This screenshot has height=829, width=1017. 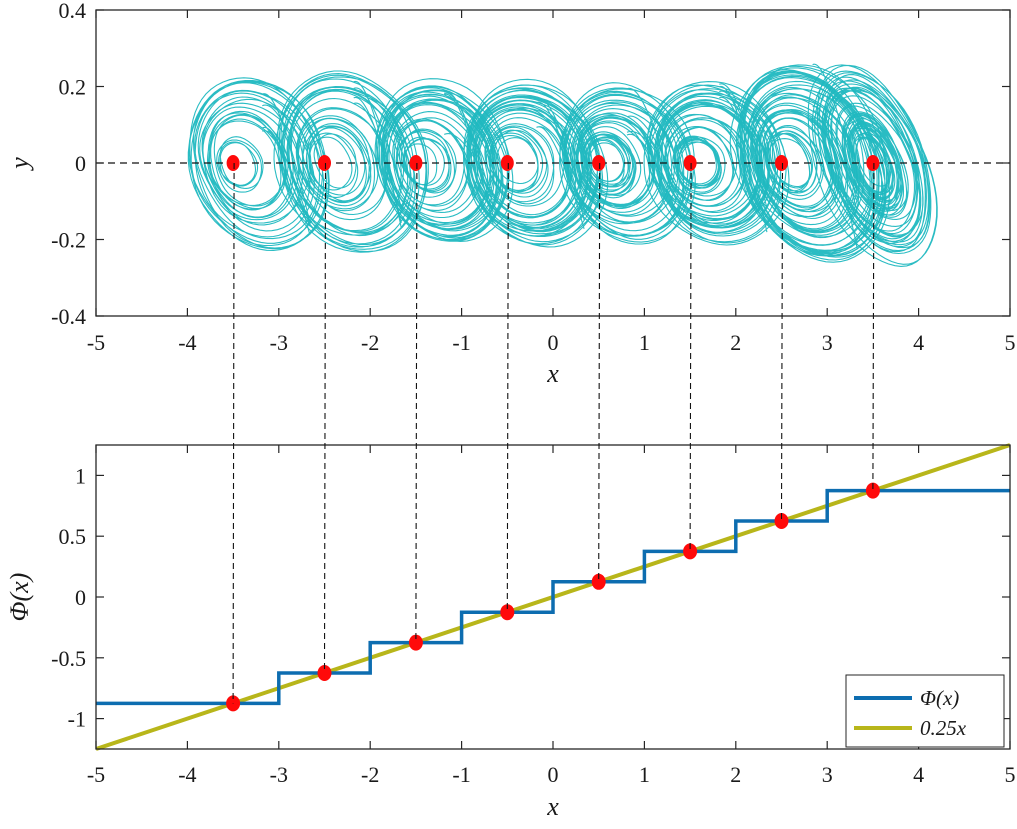 I want to click on y-tick-label: 0.2, so click(x=73, y=87).